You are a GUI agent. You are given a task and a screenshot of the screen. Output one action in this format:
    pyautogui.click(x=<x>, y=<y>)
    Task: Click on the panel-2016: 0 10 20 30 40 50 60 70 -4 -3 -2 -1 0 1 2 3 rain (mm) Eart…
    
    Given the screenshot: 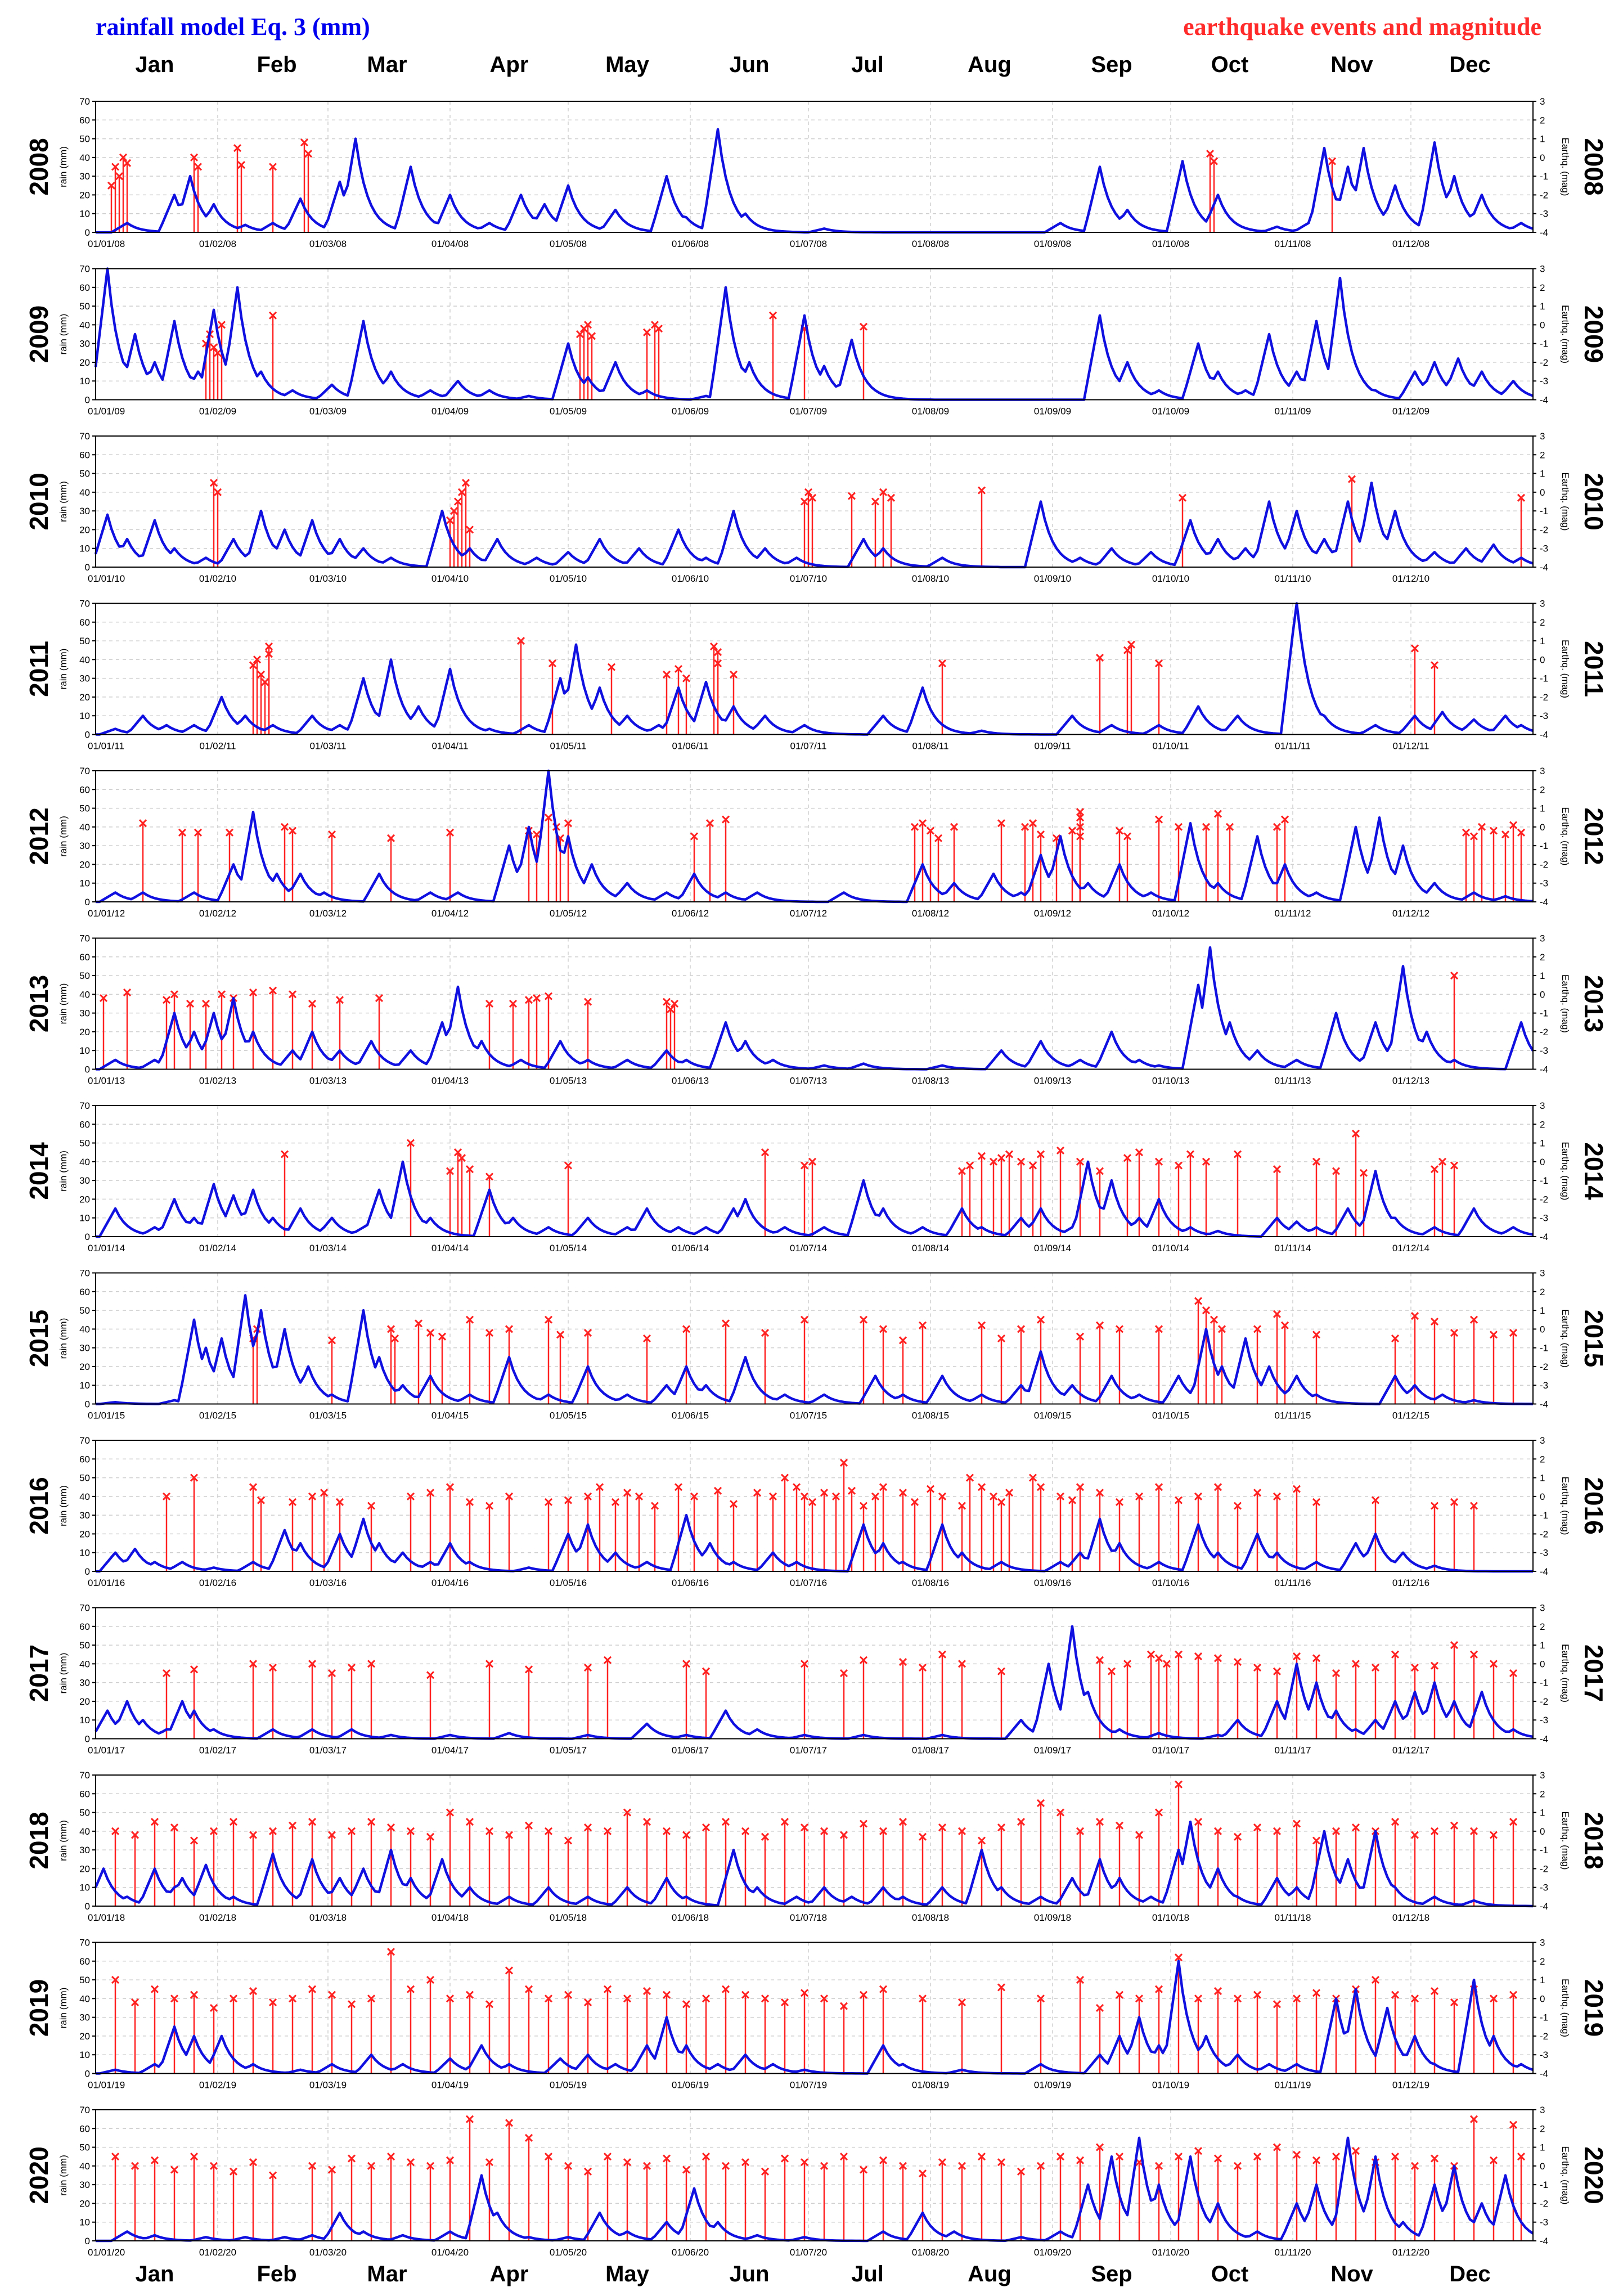 What is the action you would take?
    pyautogui.click(x=816, y=1511)
    